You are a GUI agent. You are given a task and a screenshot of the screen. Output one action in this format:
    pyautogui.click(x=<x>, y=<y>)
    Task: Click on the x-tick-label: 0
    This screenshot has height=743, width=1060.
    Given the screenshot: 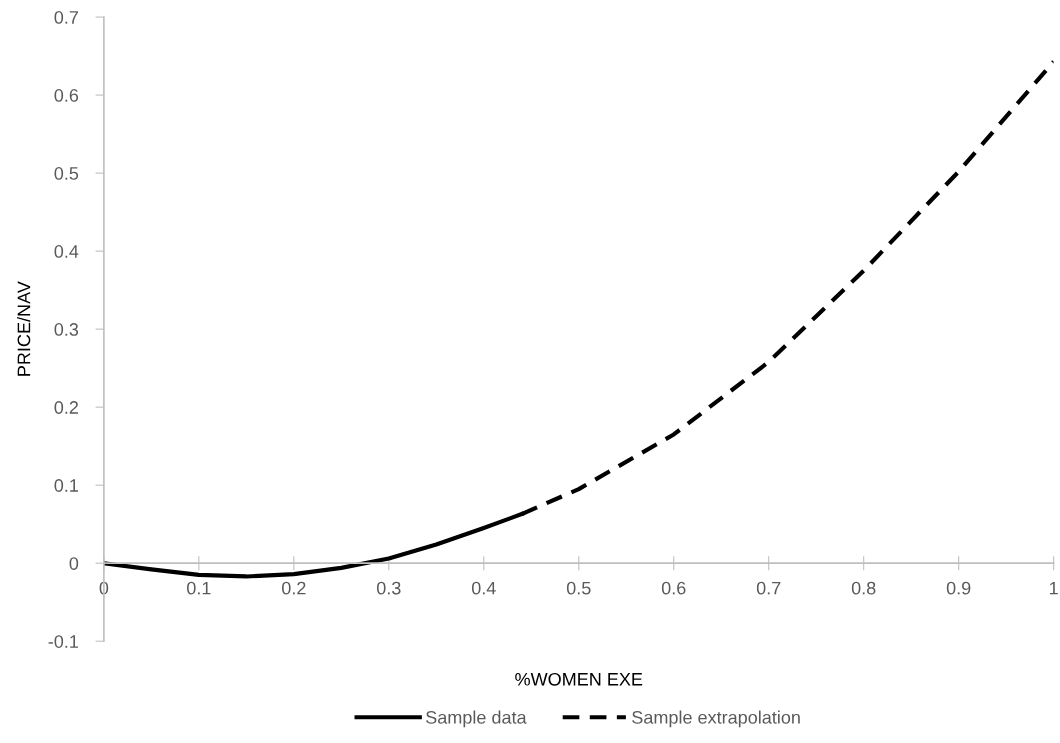 What is the action you would take?
    pyautogui.click(x=104, y=588)
    